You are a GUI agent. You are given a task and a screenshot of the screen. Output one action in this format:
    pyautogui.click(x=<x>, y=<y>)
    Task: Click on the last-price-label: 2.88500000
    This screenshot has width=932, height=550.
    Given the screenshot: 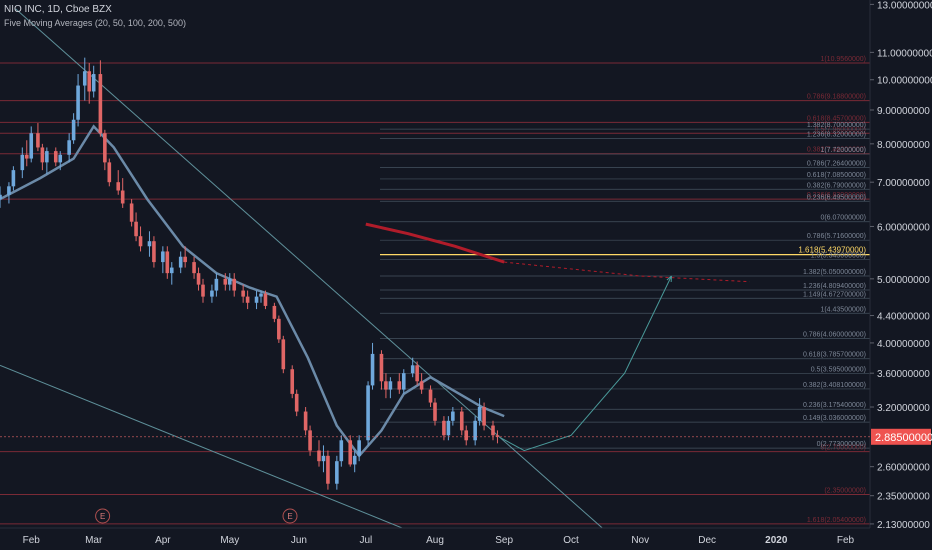 What is the action you would take?
    pyautogui.click(x=903, y=438)
    